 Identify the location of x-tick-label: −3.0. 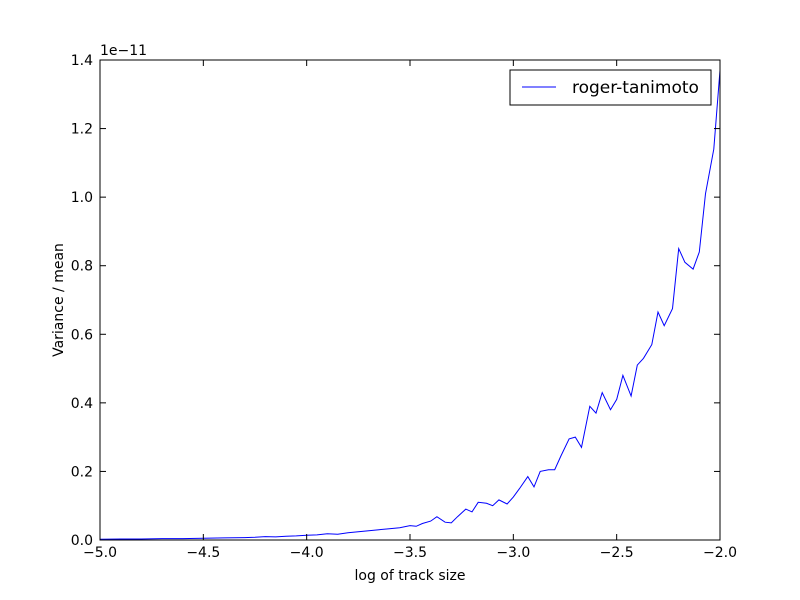
(513, 553).